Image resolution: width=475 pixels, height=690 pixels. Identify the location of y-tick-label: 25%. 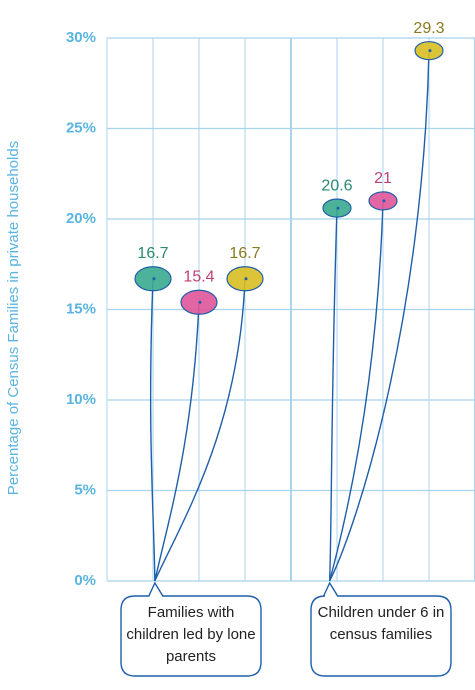
(81, 127).